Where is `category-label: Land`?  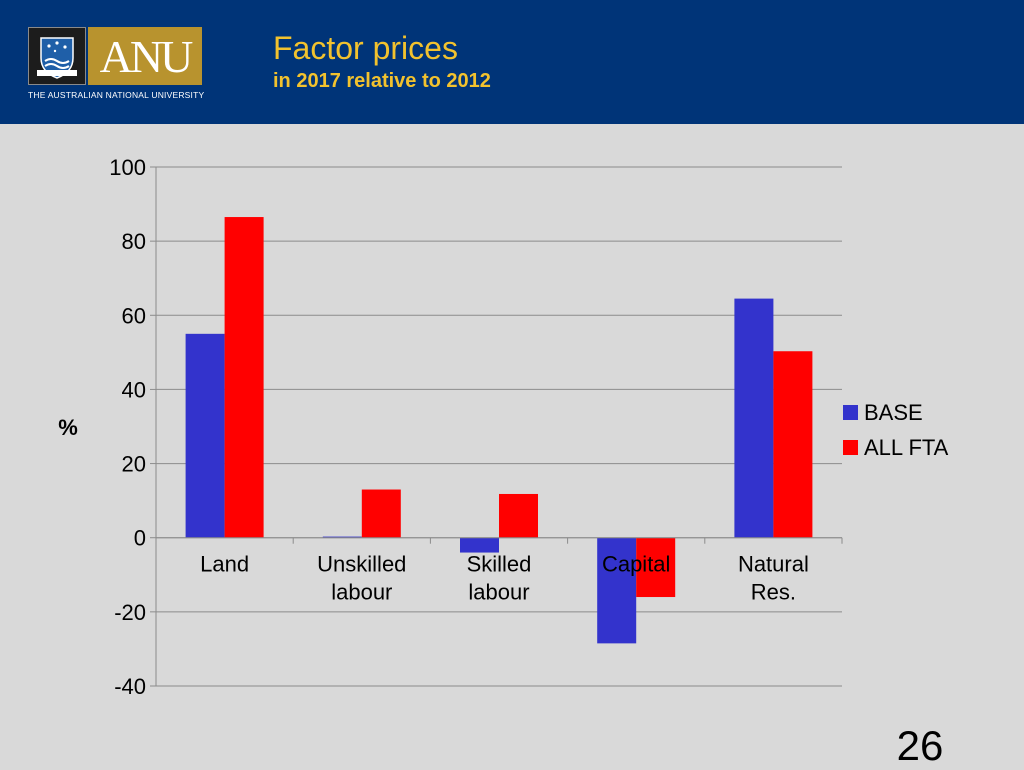 category-label: Land is located at coordinates (224, 564).